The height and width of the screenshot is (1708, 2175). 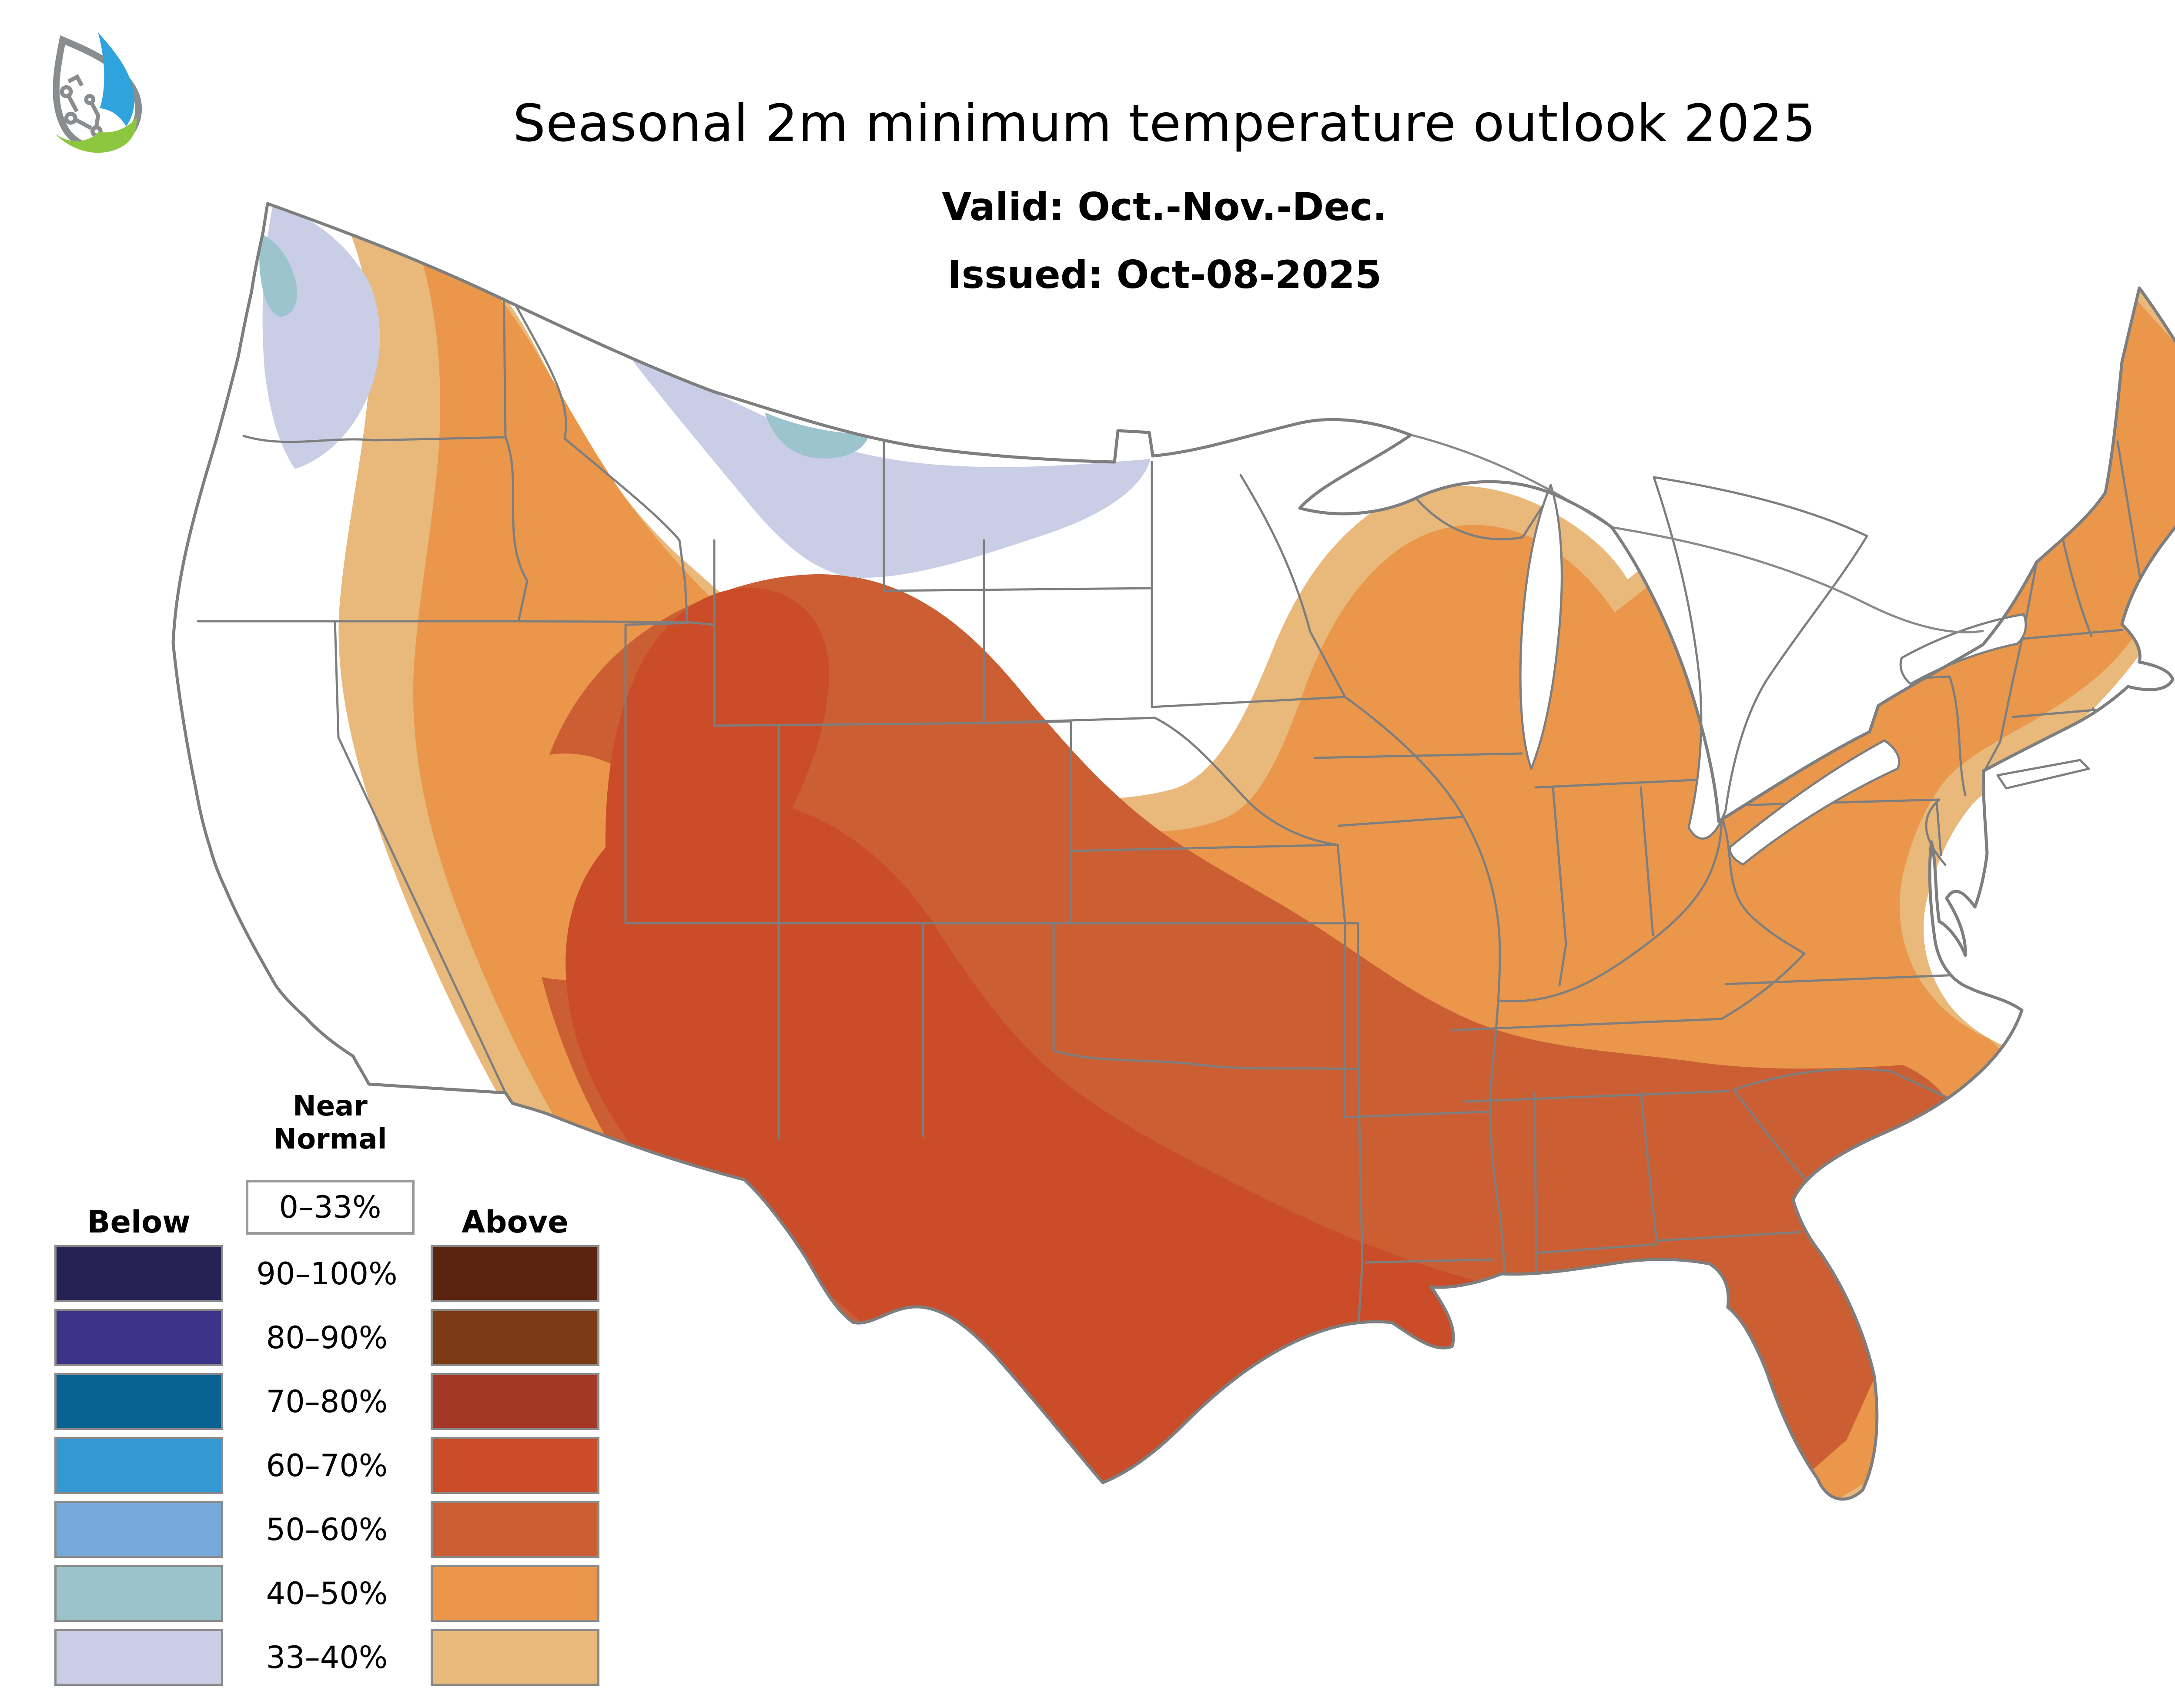 What do you see at coordinates (2043, 775) in the screenshot?
I see `long-island` at bounding box center [2043, 775].